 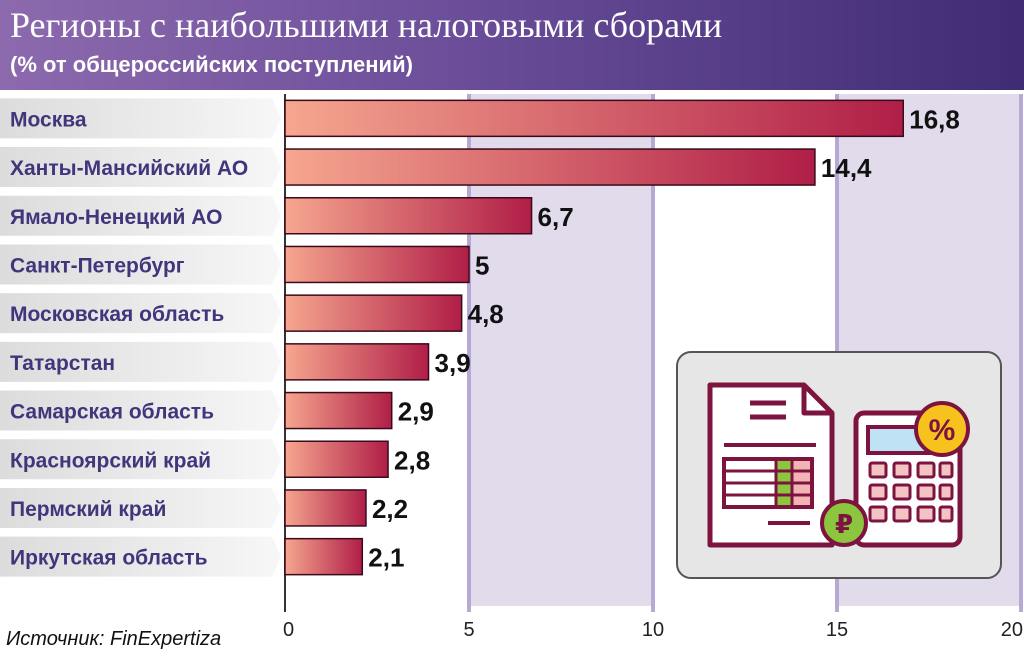 I want to click on chart-title: Регионы с наибольшими налоговыми сборами, so click(x=366, y=25).